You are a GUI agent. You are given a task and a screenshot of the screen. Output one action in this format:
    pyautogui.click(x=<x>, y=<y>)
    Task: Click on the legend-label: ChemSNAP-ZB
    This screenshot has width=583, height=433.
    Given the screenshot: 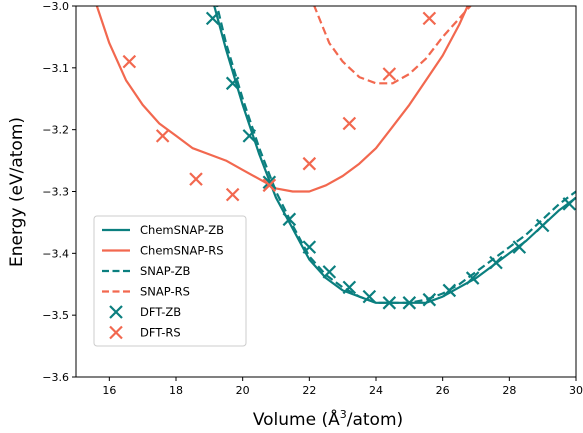 What is the action you would take?
    pyautogui.click(x=182, y=230)
    